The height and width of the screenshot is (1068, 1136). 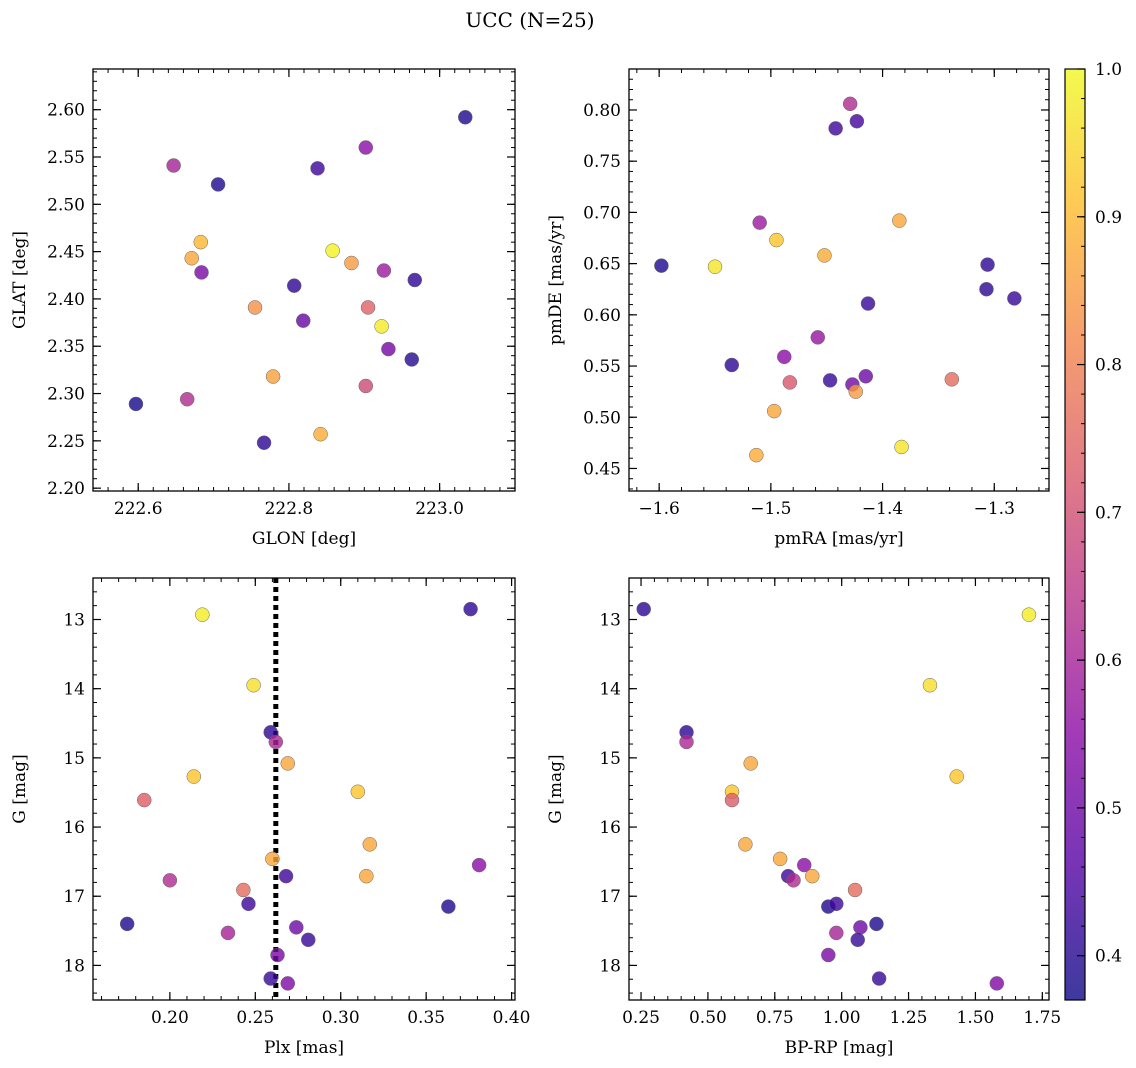 What do you see at coordinates (439, 509) in the screenshot?
I see `x-tick-label: 223.0` at bounding box center [439, 509].